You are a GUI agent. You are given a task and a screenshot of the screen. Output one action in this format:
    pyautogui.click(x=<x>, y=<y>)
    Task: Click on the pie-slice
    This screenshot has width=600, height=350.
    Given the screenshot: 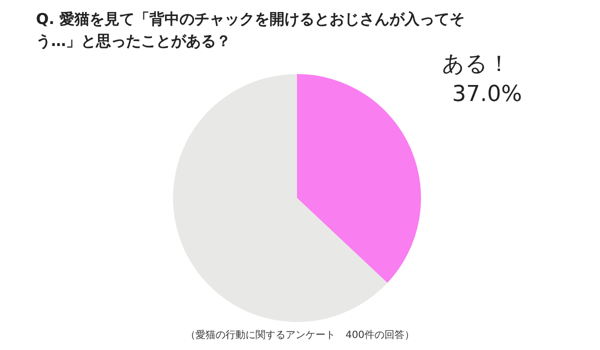 What is the action you would take?
    pyautogui.click(x=359, y=178)
    